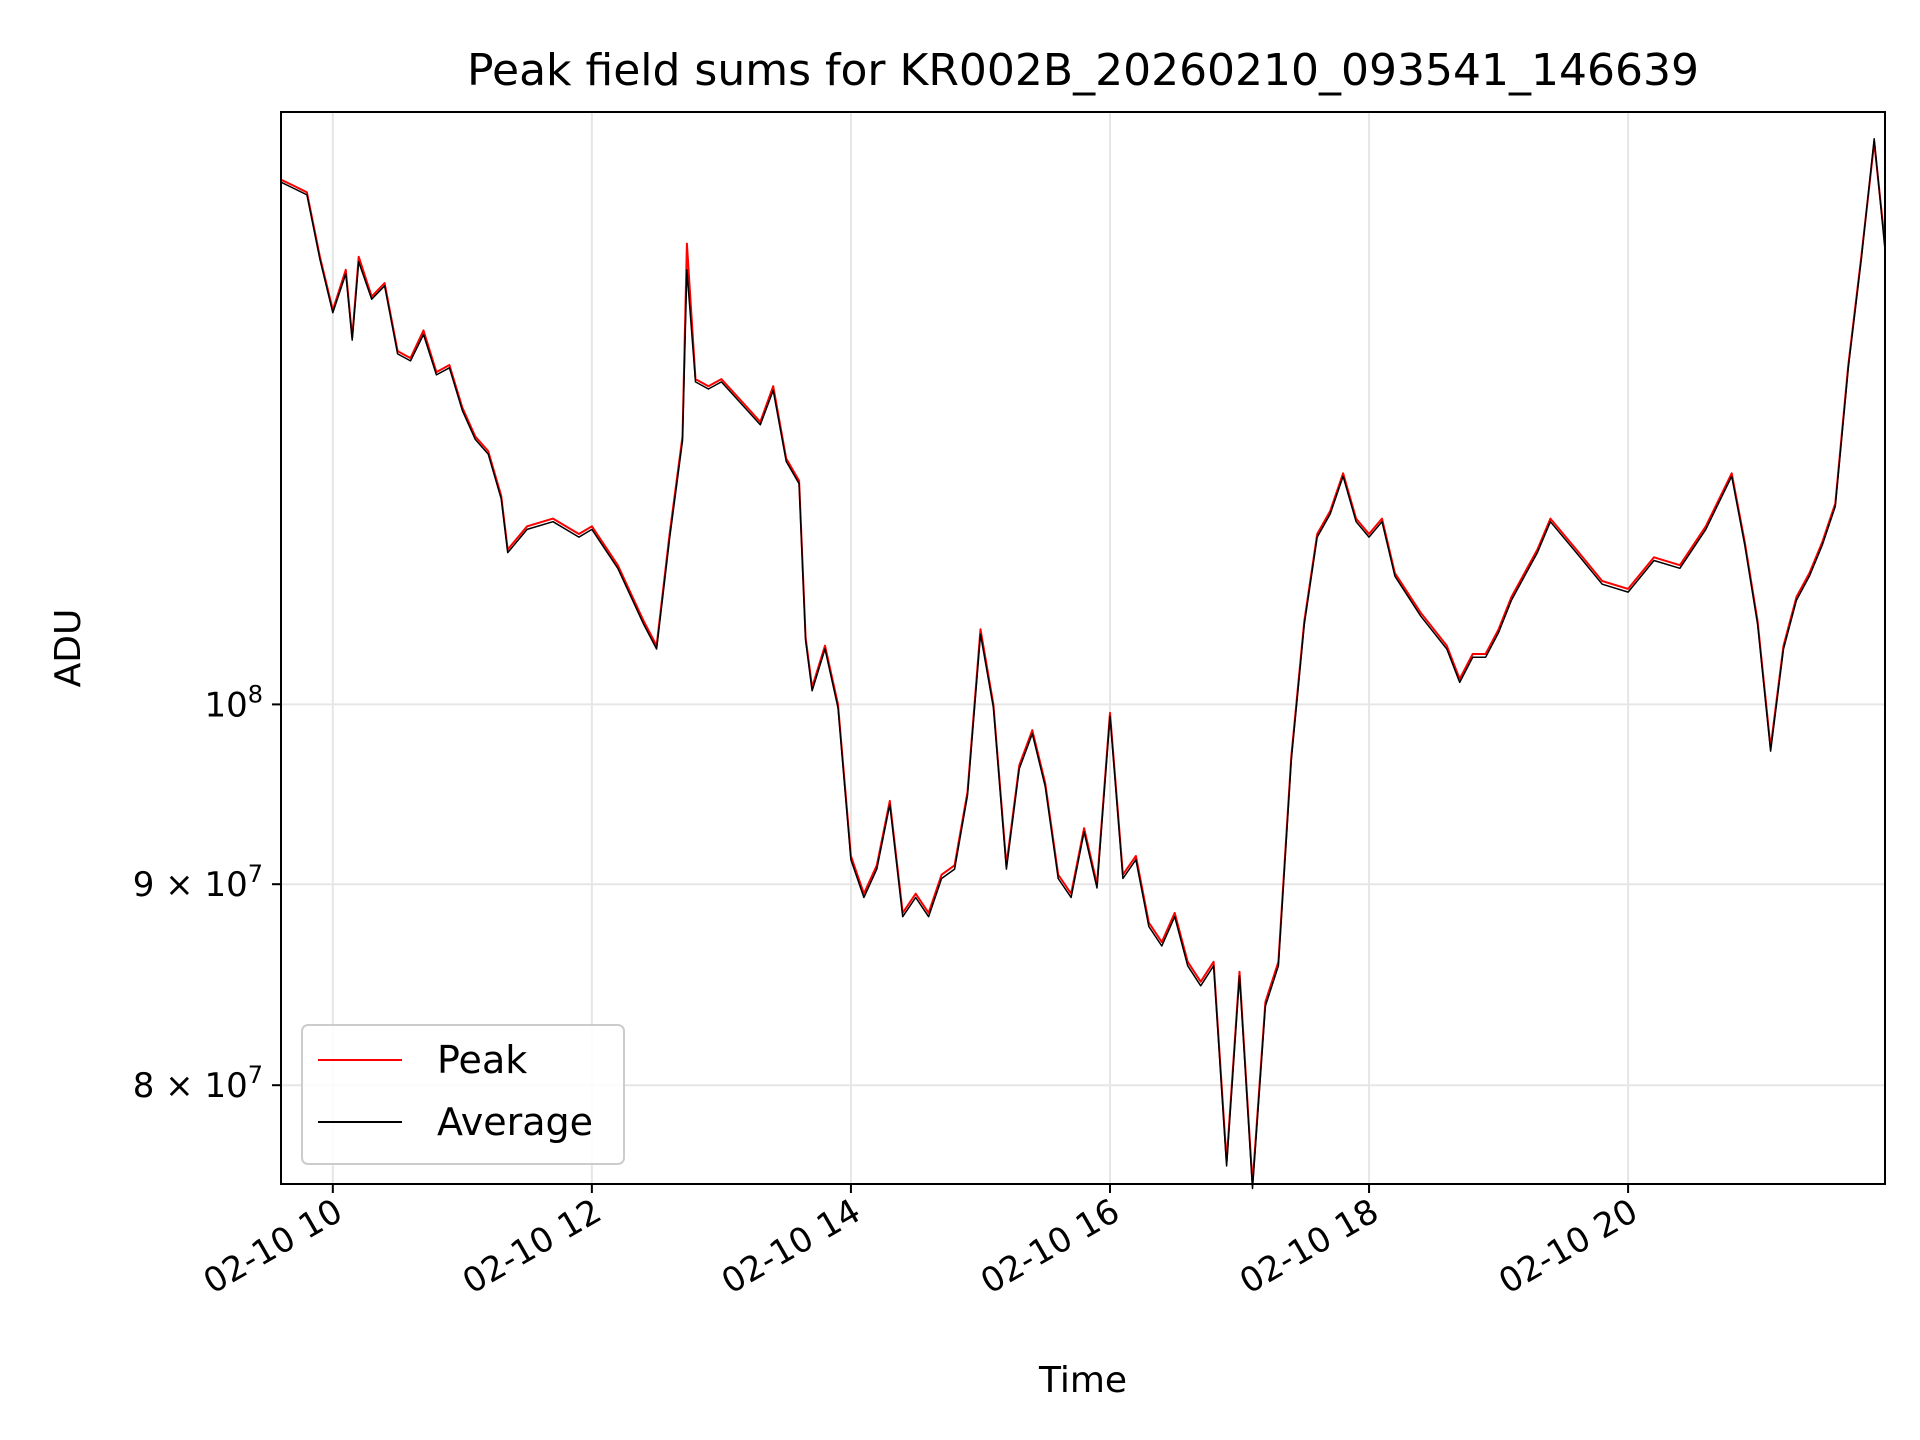 The image size is (1920, 1440). What do you see at coordinates (144, 885) in the screenshot?
I see `y-tick-mantissa: 9` at bounding box center [144, 885].